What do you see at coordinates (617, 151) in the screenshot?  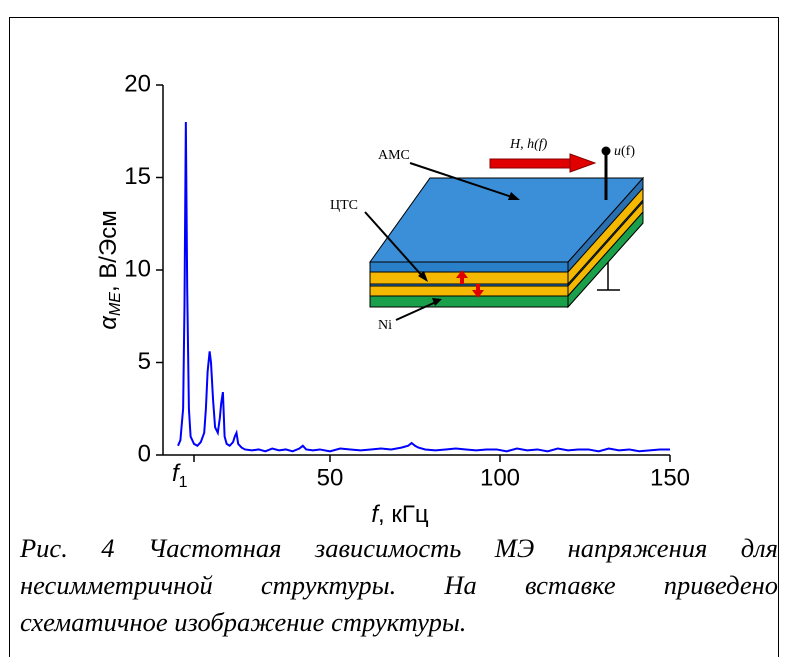 I see `voltage-symbol: u` at bounding box center [617, 151].